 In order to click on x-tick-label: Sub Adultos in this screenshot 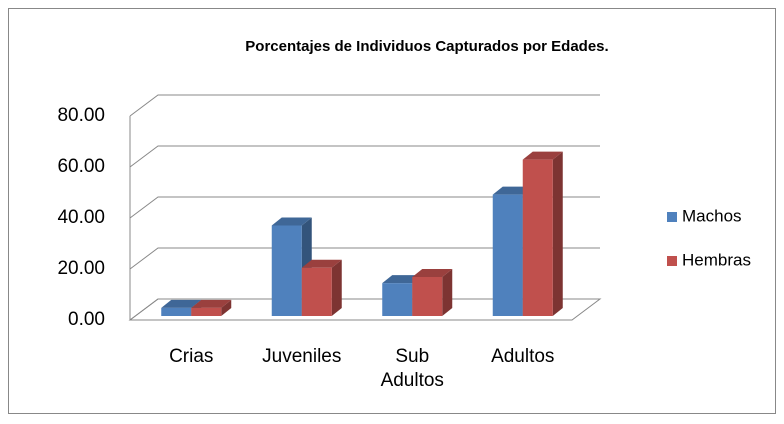, I will do `click(412, 368)`.